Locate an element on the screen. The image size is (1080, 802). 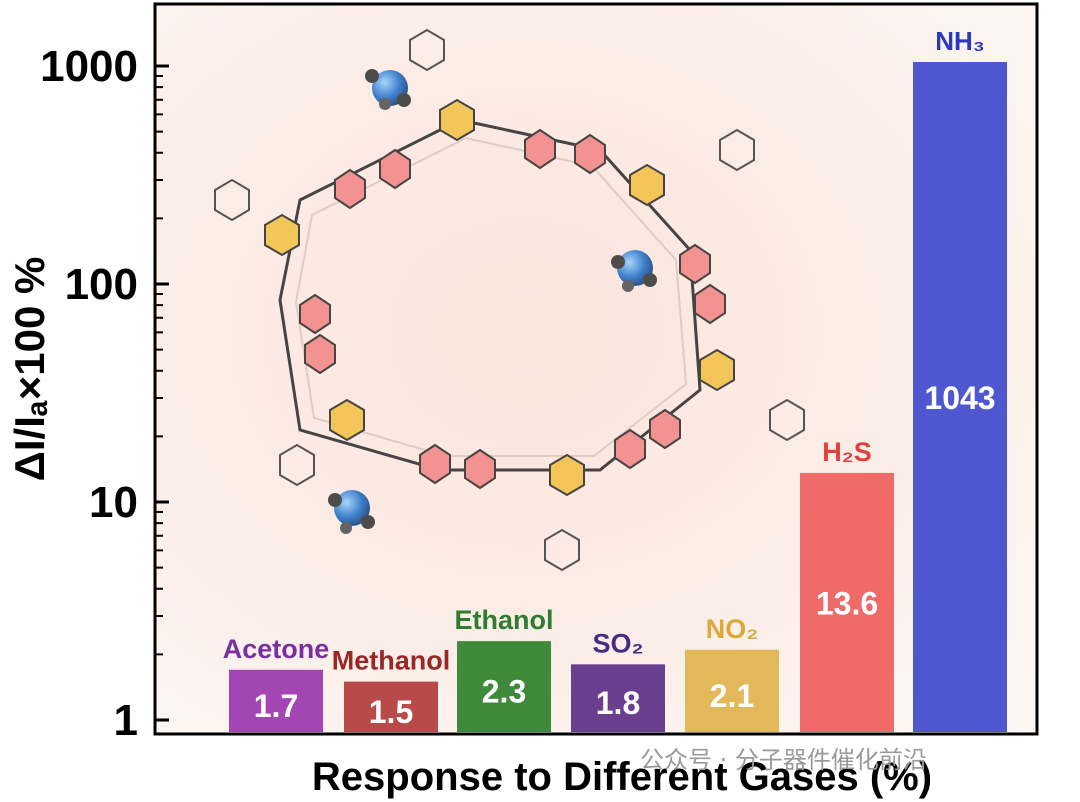
bar-value-label-5: 13.6 is located at coordinates (847, 603).